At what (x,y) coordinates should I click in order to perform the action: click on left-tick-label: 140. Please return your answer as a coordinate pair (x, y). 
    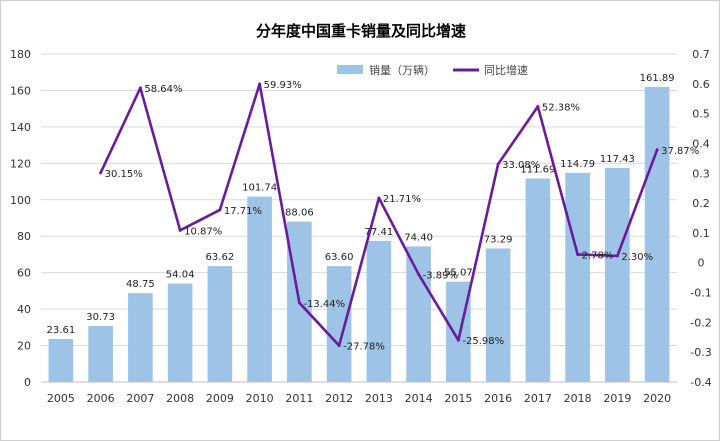
    Looking at the image, I should click on (20, 127).